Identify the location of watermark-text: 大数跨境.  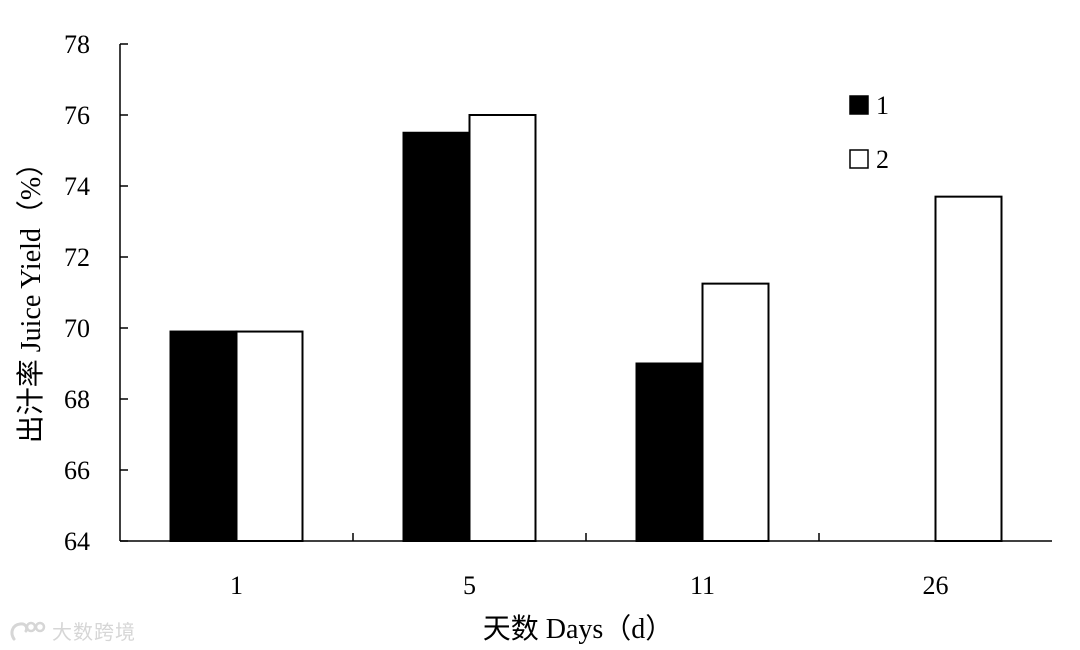
(94, 632).